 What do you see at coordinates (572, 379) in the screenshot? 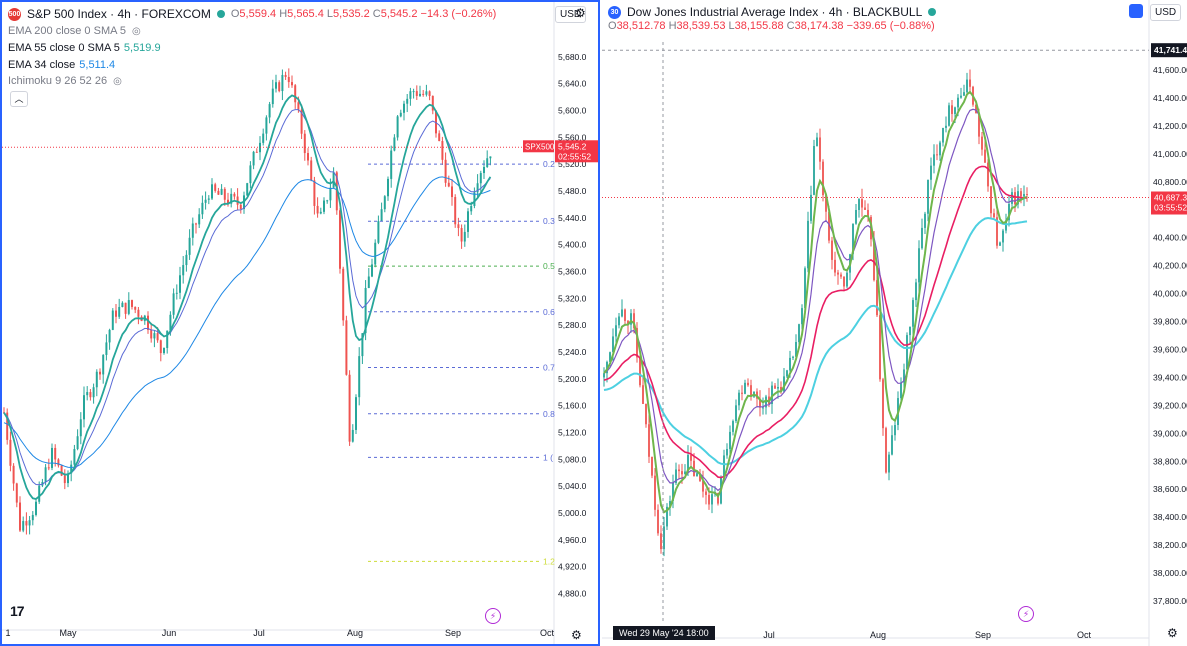
I see `price-axis-tick-label: 5,200.0` at bounding box center [572, 379].